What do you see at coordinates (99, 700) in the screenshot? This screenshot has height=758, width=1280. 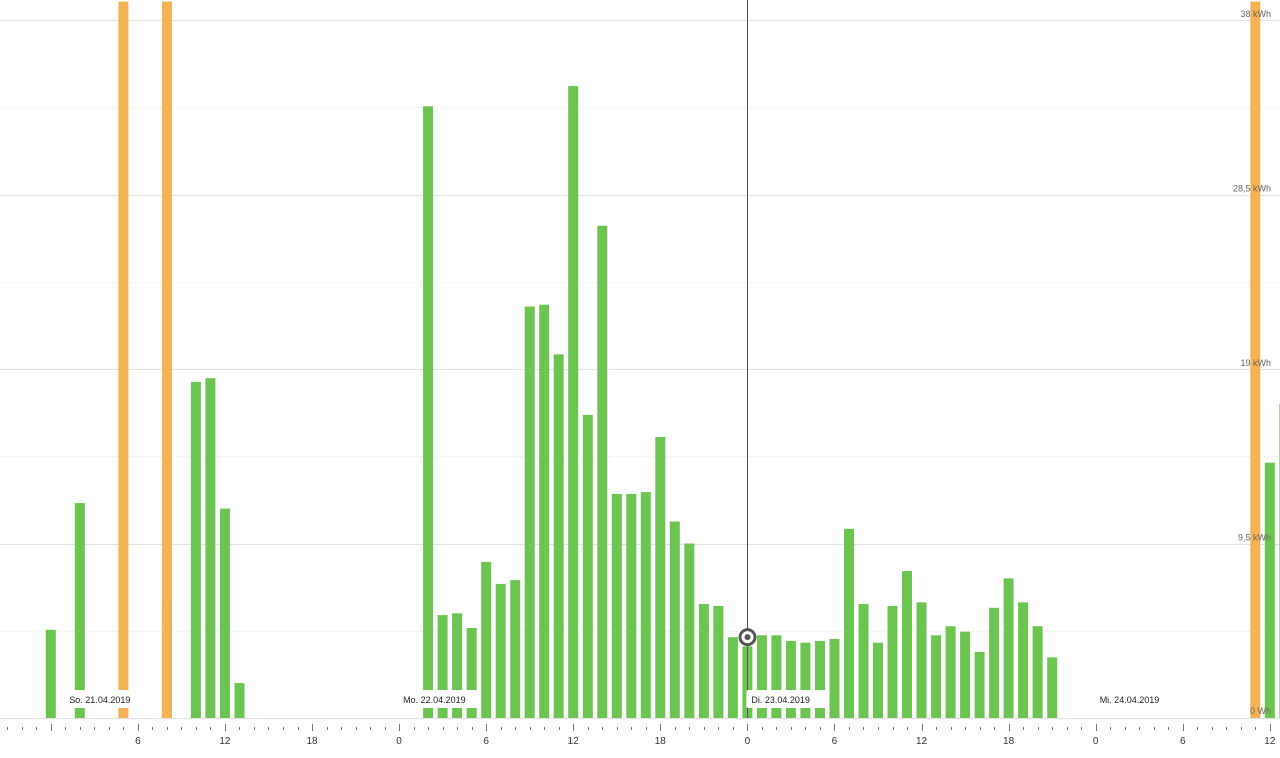 I see `day-label-text: So. 21.04.2019` at bounding box center [99, 700].